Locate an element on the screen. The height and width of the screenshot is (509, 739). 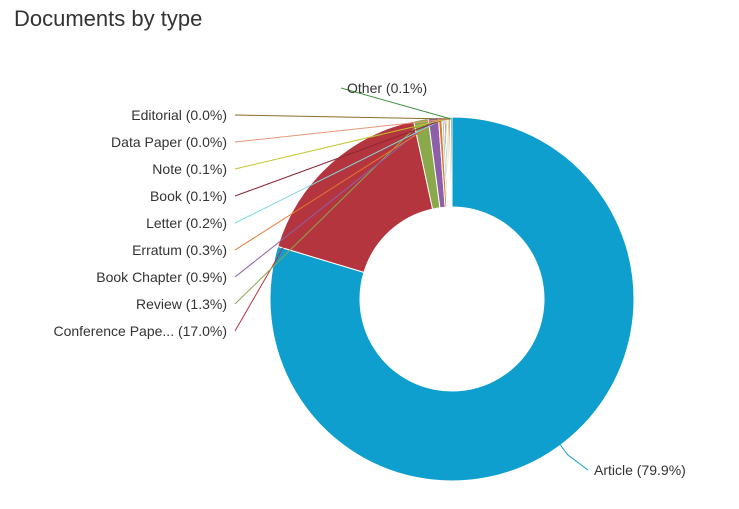
leader-line-erratum is located at coordinates (337, 184).